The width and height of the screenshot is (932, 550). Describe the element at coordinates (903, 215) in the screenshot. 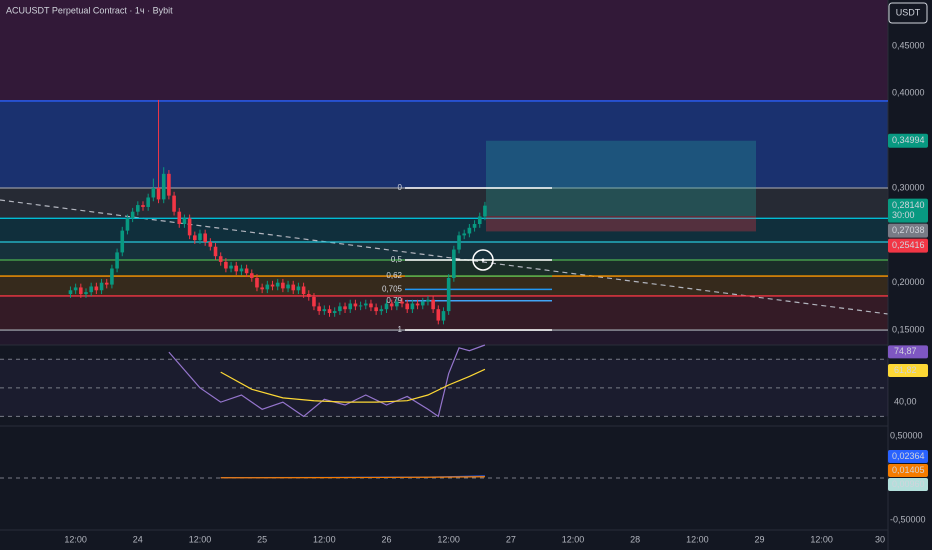

I see `countdown: 30:00` at that location.